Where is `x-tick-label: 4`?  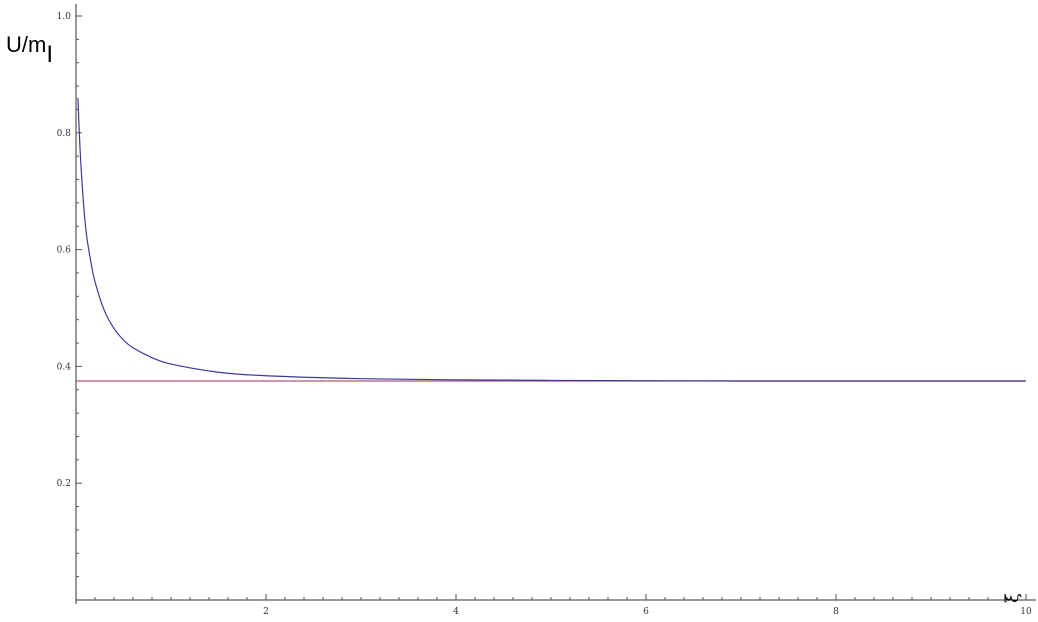
x-tick-label: 4 is located at coordinates (456, 612).